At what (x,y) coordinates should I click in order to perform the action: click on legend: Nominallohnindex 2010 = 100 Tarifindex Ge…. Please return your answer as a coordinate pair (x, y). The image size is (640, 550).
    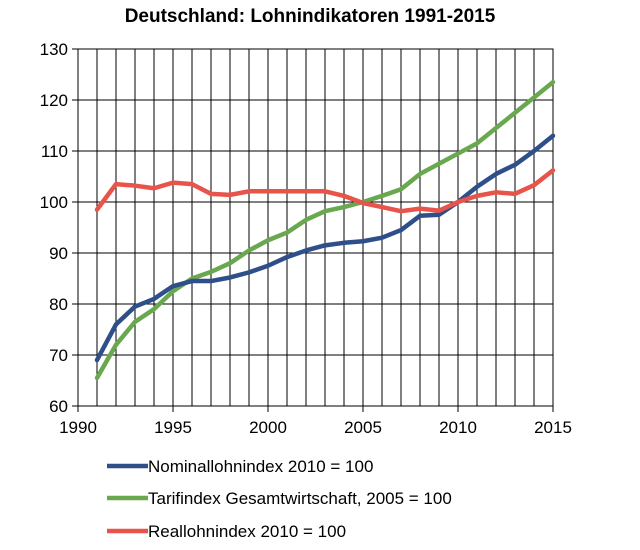
    Looking at the image, I should click on (279, 499).